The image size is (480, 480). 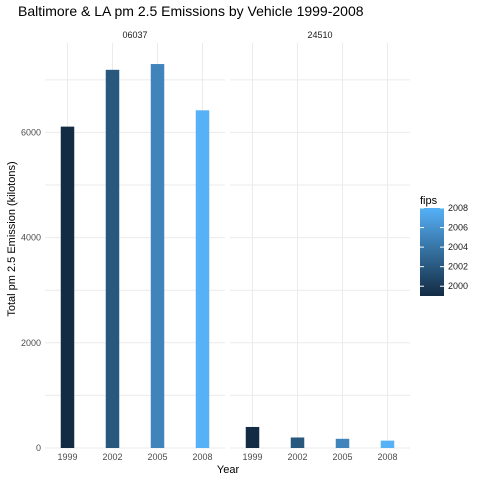 I want to click on legend-tick-label: 2000, so click(x=458, y=286).